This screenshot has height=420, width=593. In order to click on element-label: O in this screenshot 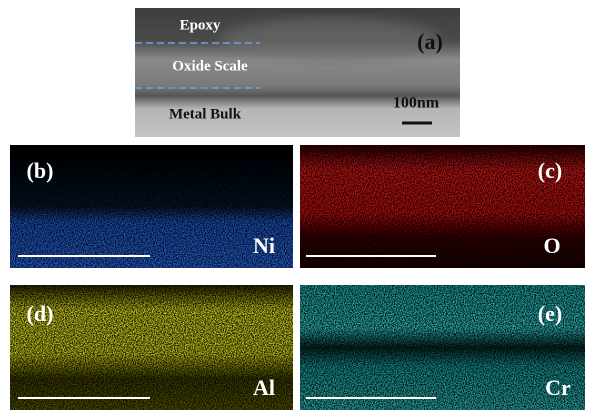, I will do `click(551, 245)`.